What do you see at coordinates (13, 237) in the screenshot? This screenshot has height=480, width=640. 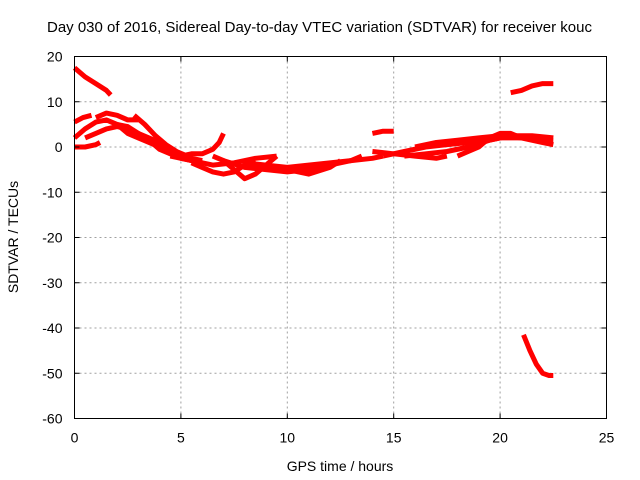 I see `y-axis-label: SDTVAR / TECUs` at bounding box center [13, 237].